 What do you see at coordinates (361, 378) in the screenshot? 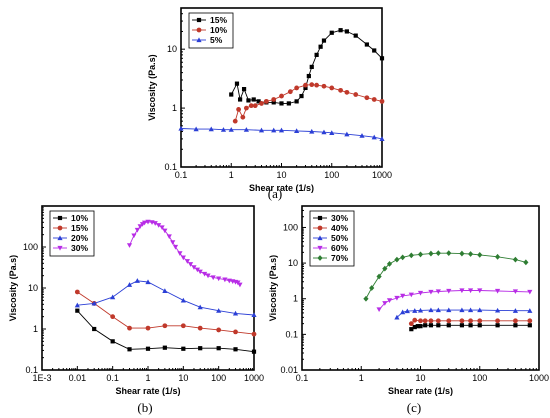
I see `x-tick-label: 1` at bounding box center [361, 378].